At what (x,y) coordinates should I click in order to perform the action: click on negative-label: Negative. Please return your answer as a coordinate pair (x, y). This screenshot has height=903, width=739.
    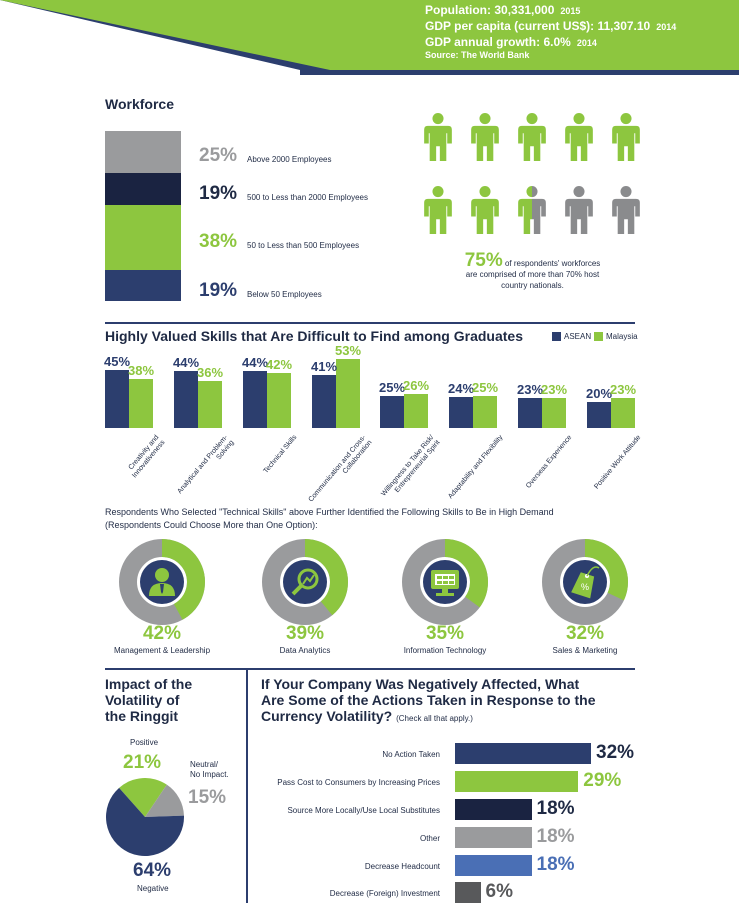
    Looking at the image, I should click on (153, 888).